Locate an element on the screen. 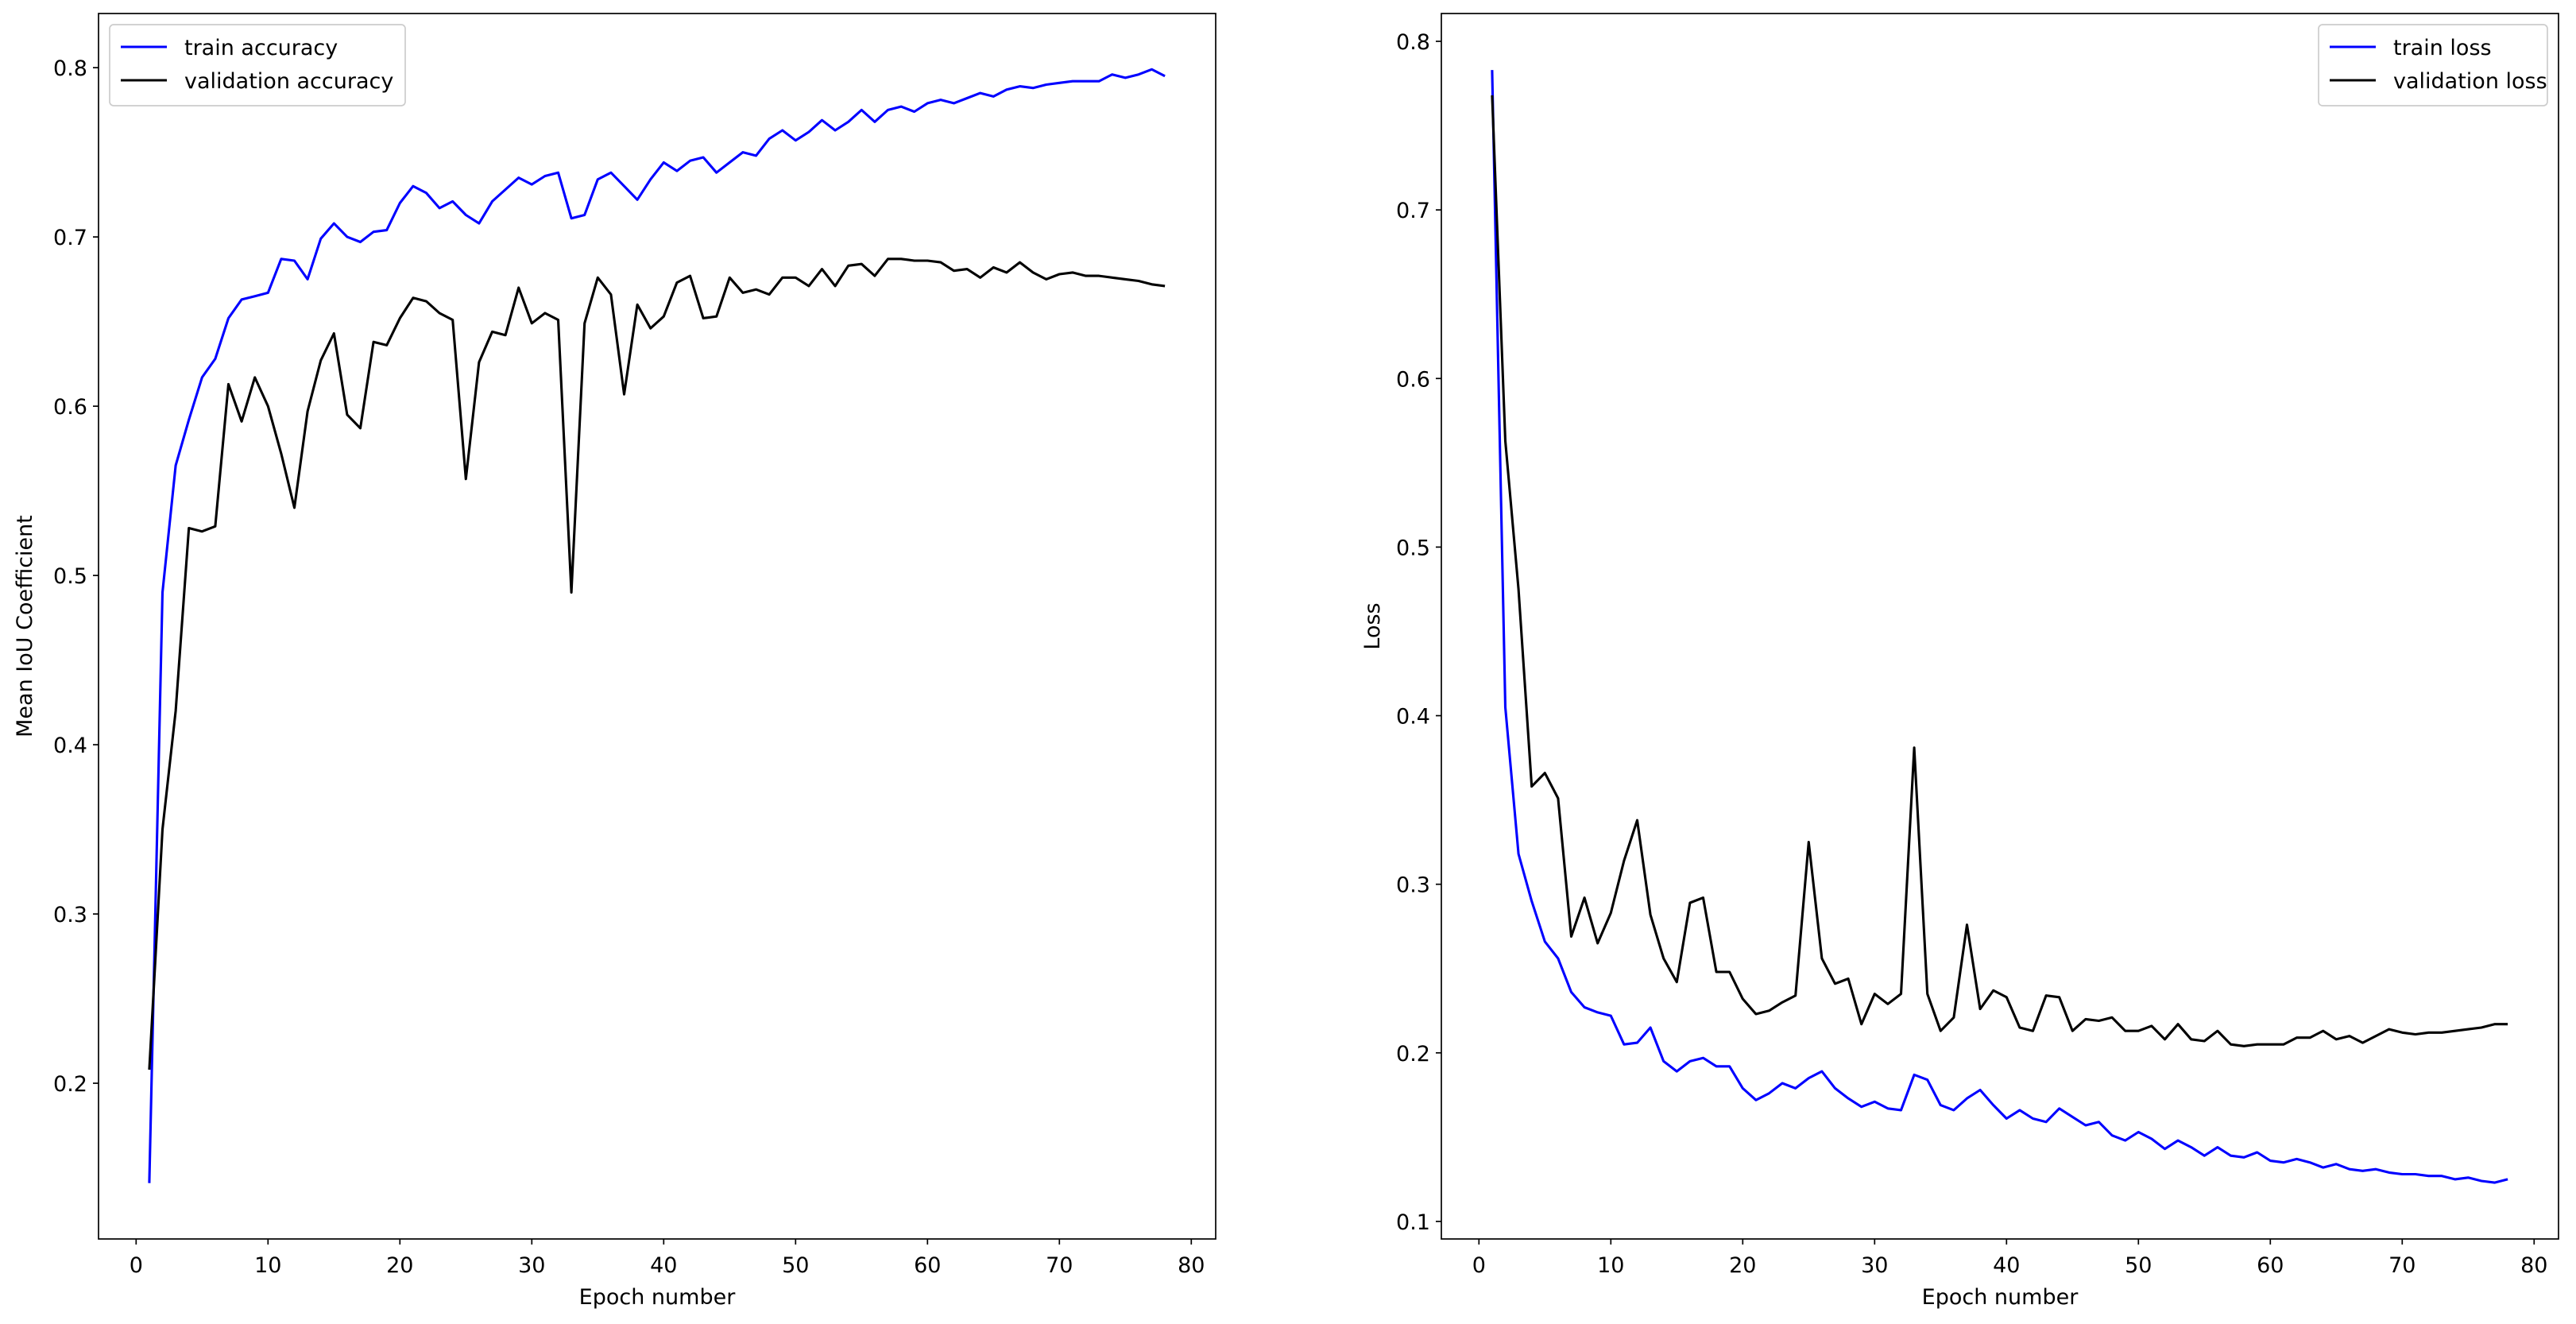 This screenshot has width=2576, height=1324. legend-label: validation loss is located at coordinates (2470, 81).